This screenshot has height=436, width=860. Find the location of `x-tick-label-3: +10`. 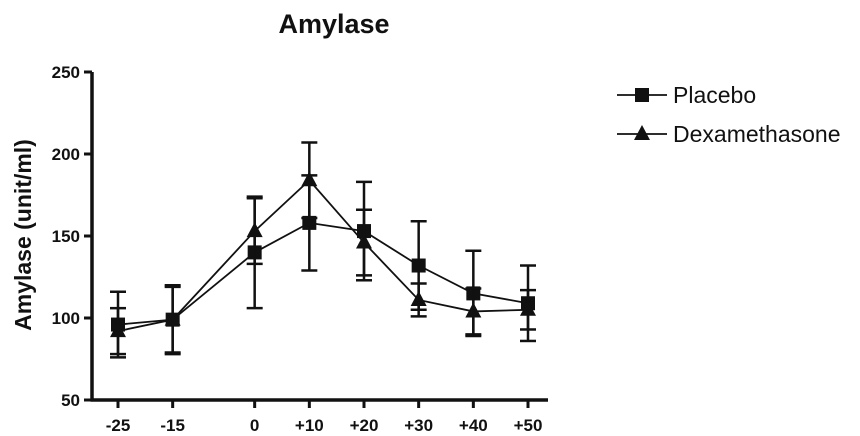

x-tick-label-3: +10 is located at coordinates (309, 425).